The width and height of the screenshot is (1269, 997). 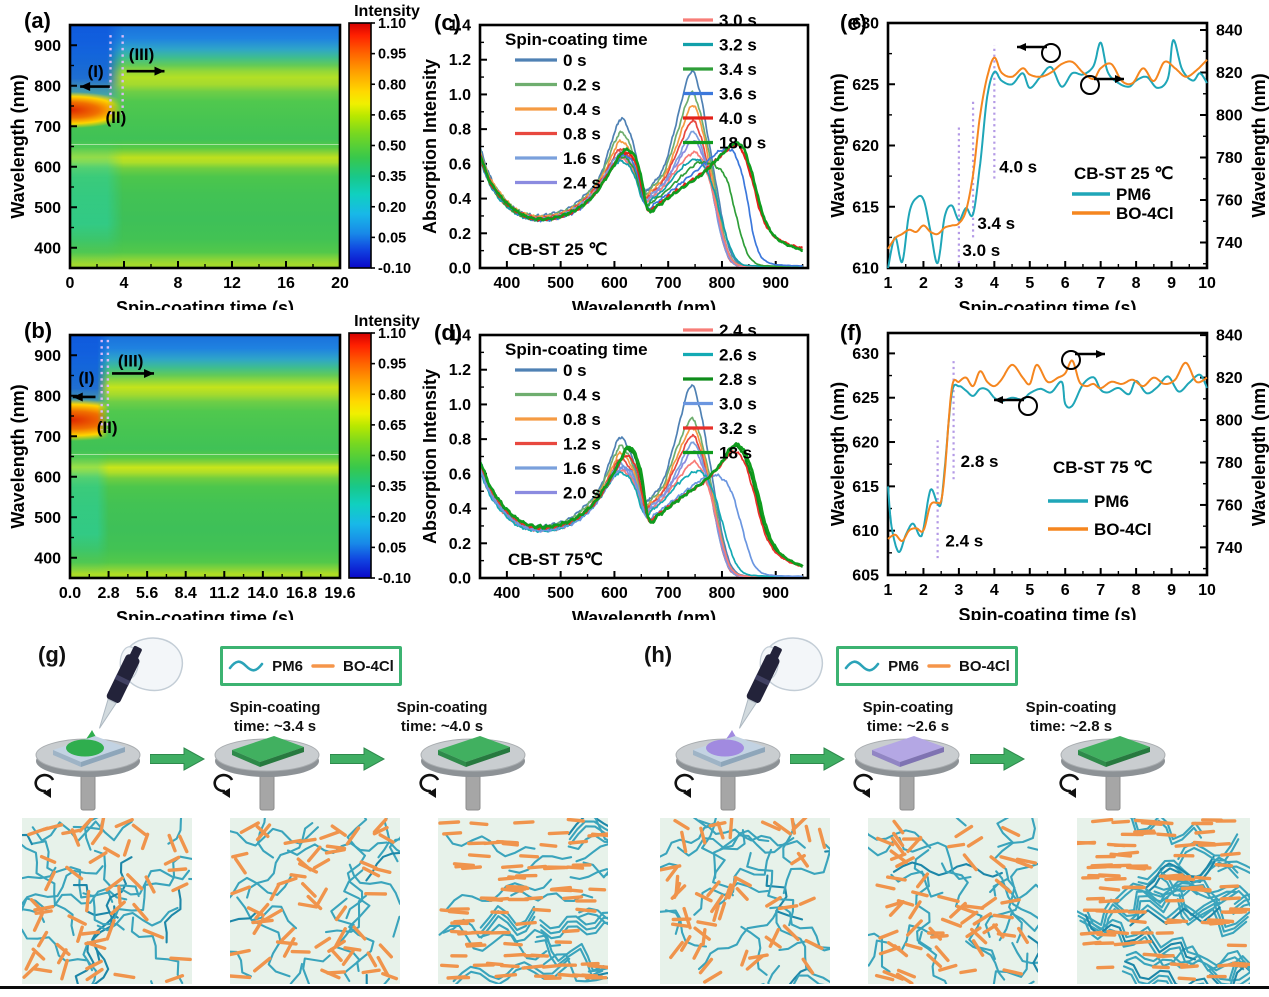 I want to click on colorbar-tick-label: 0.80, so click(x=392, y=85).